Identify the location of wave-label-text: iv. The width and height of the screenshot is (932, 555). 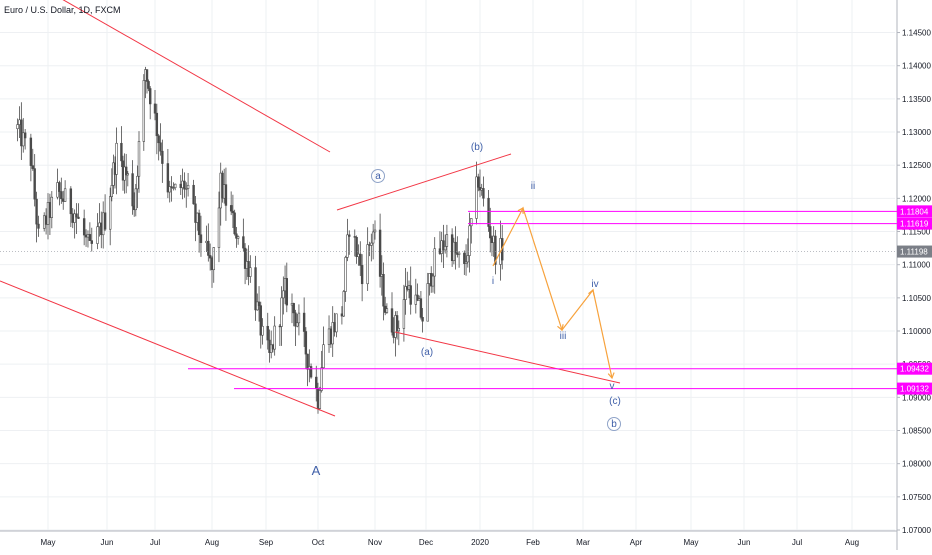
(594, 284).